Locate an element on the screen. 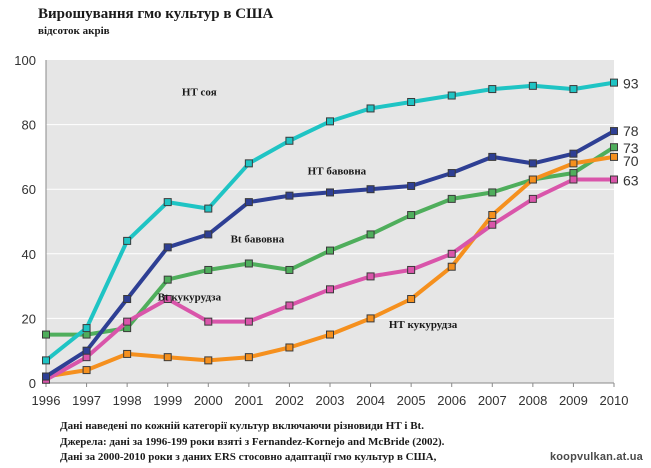 The image size is (651, 468). series-label: НТ бавовна is located at coordinates (337, 172).